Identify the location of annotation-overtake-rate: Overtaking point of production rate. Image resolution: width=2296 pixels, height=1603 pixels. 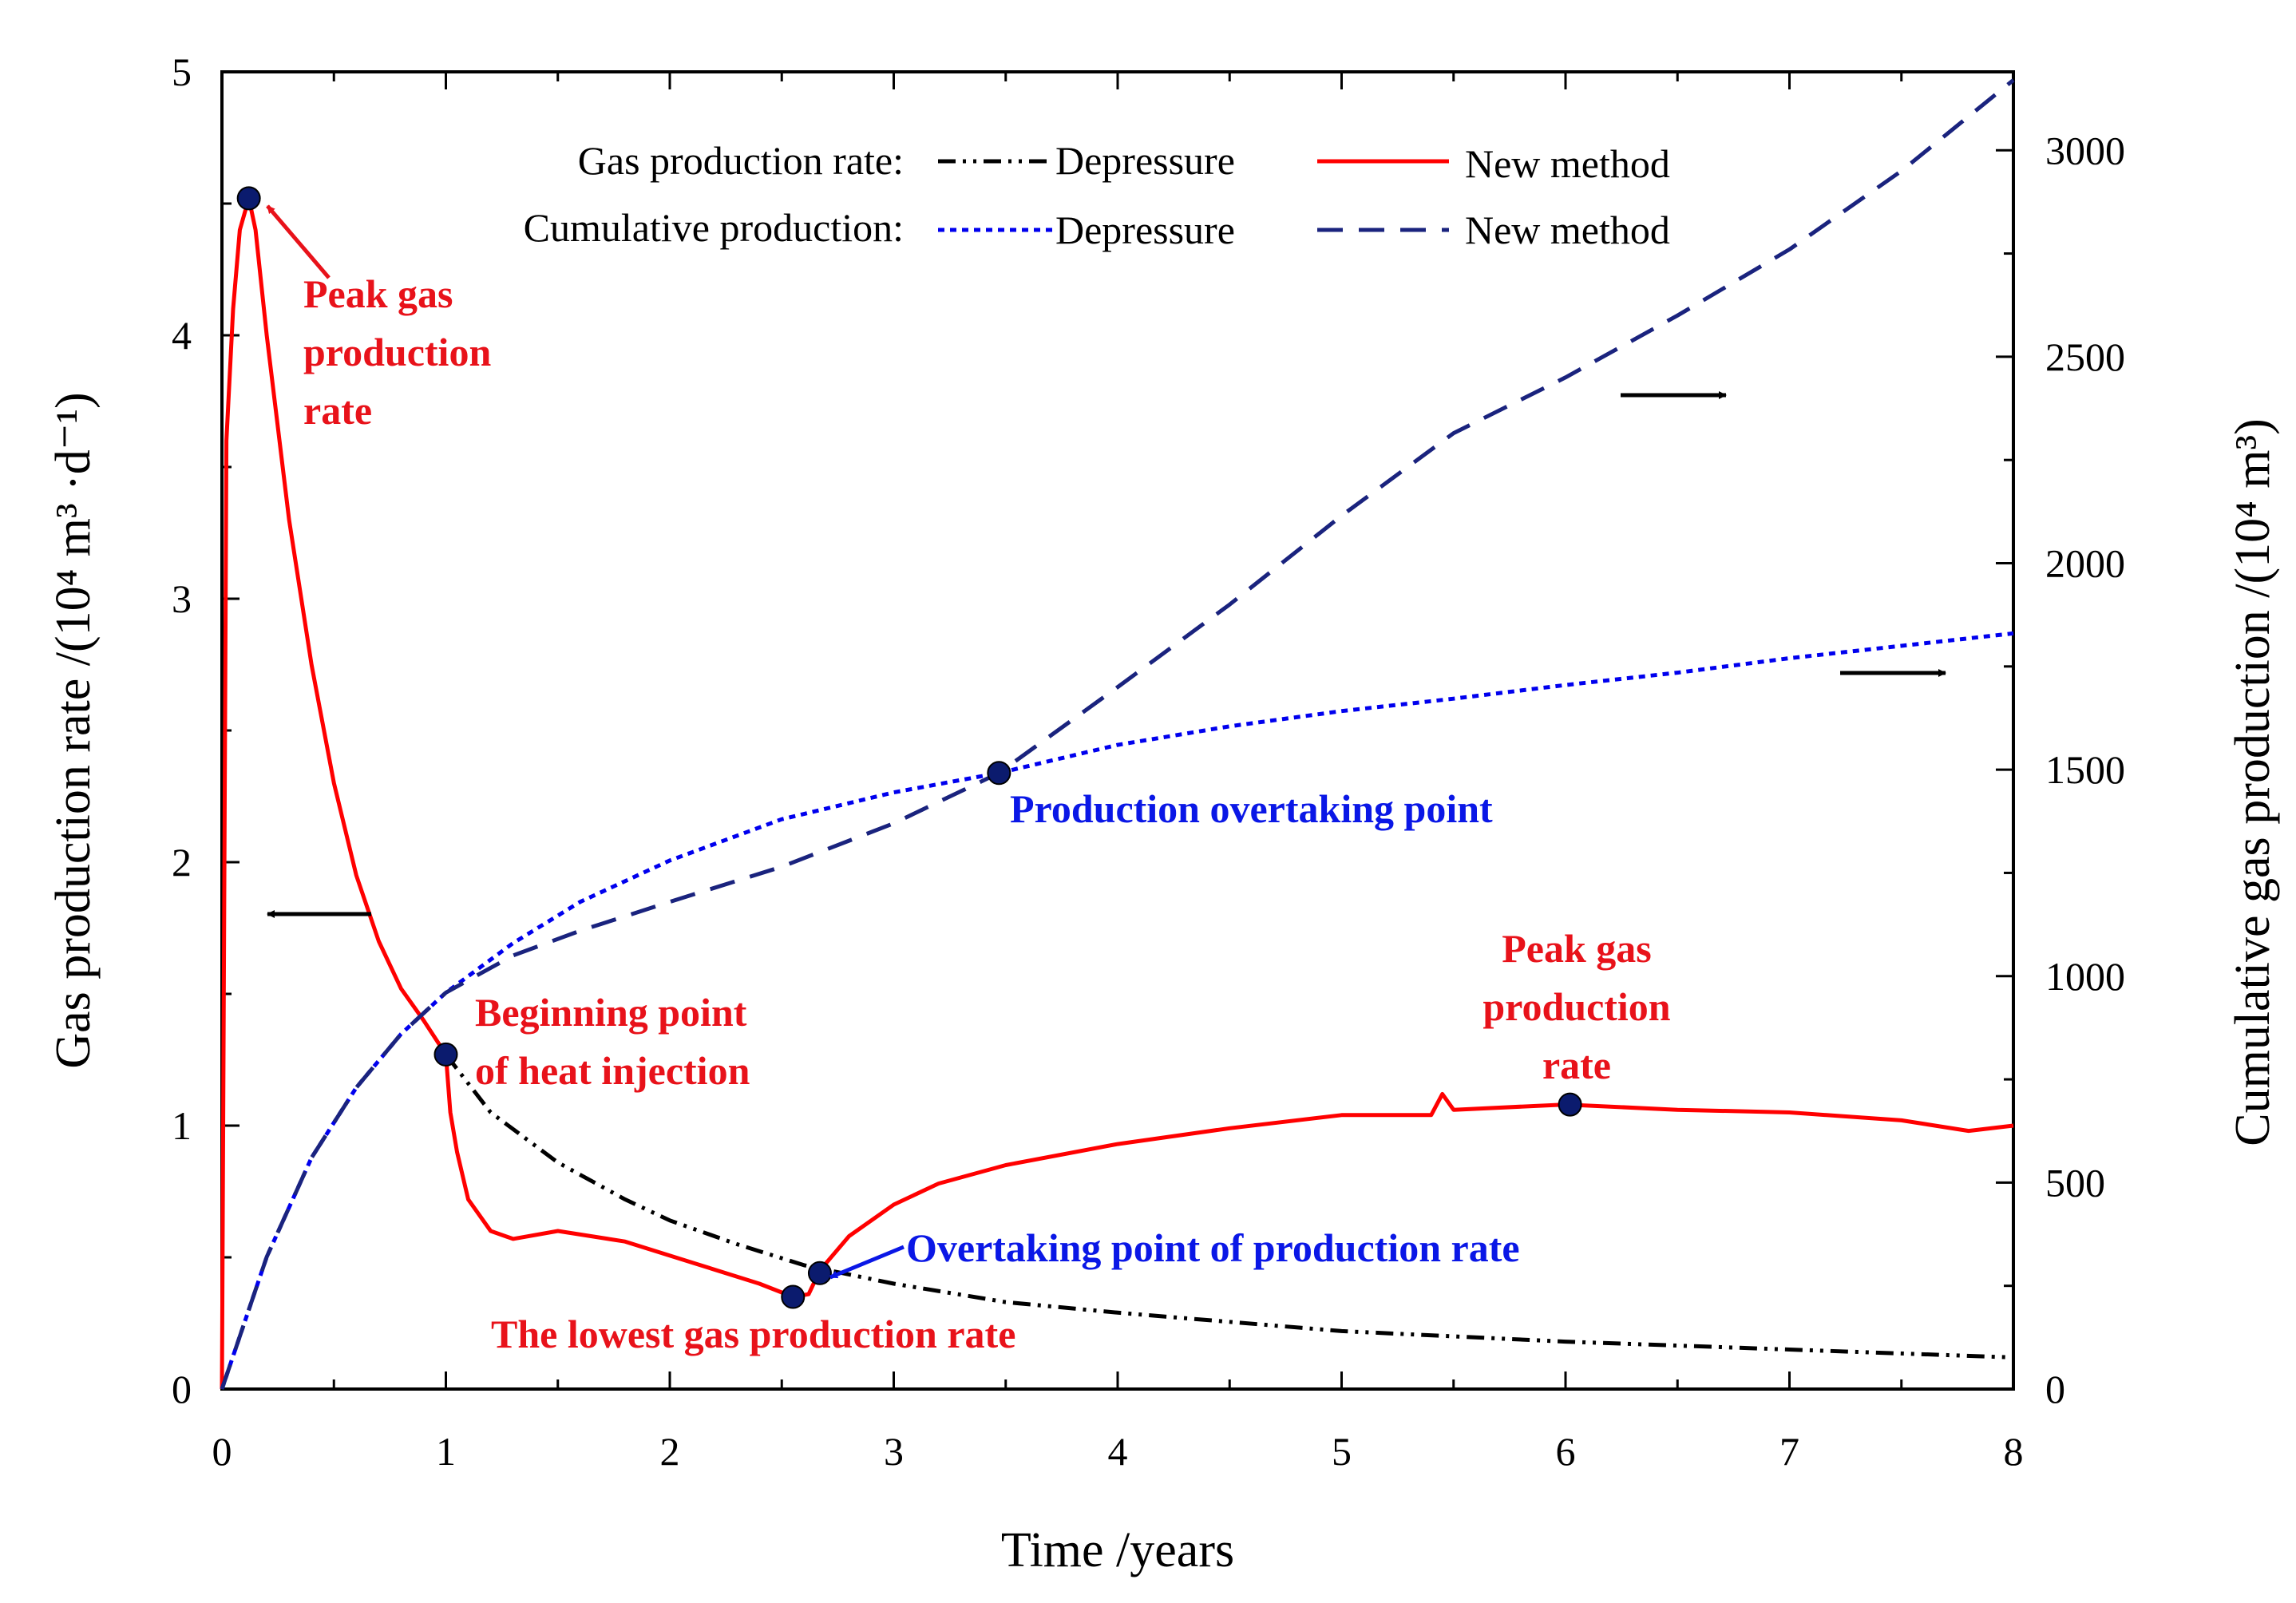
(1213, 1247).